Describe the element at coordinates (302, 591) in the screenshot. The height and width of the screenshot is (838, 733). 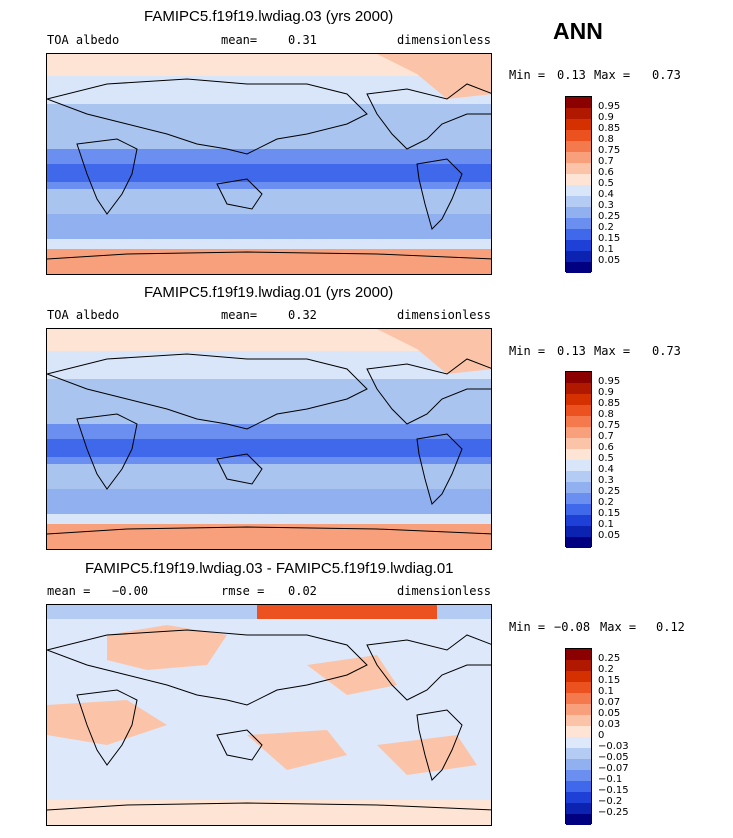
I see `panel-3-rmse-value: 0.02` at that location.